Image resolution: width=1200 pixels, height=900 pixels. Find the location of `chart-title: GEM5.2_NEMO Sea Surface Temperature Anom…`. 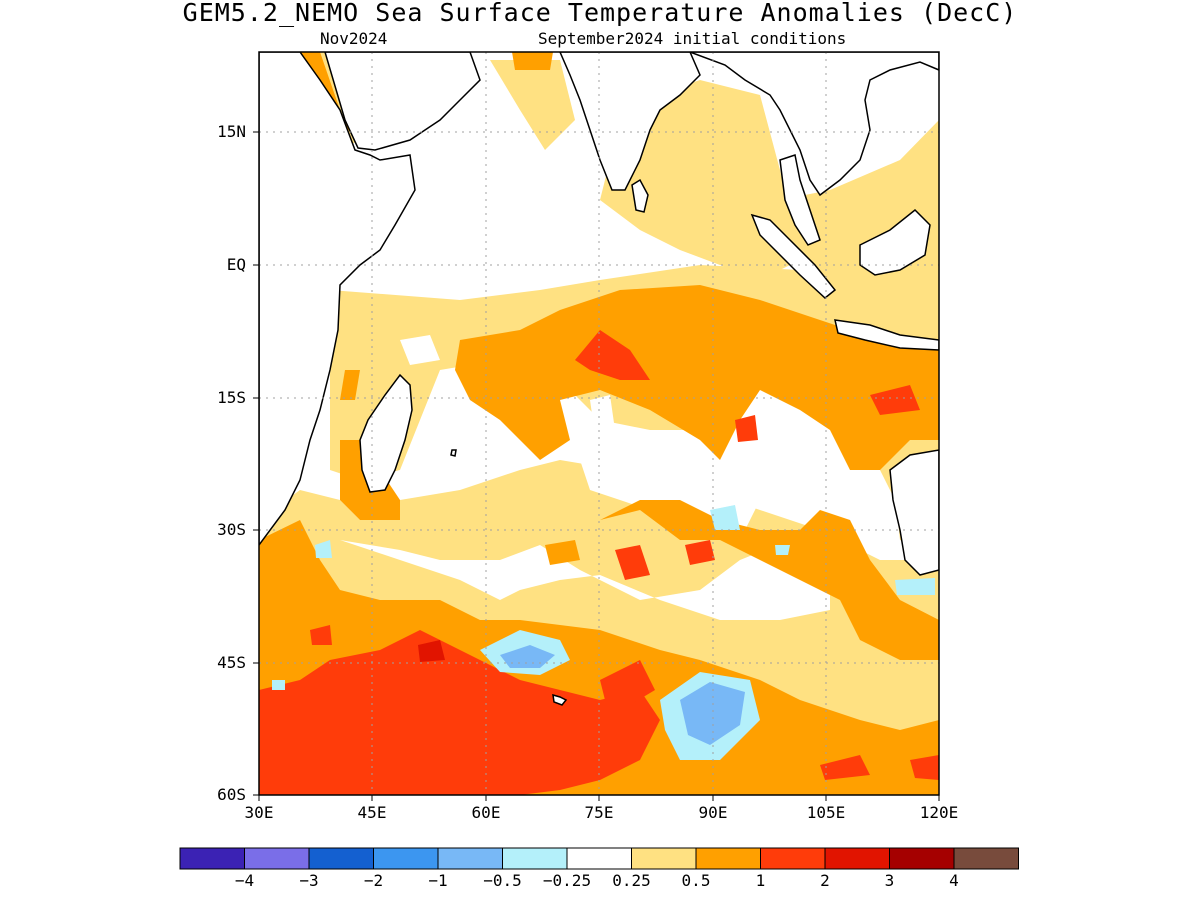

chart-title: GEM5.2_NEMO Sea Surface Temperature Anom… is located at coordinates (600, 13).